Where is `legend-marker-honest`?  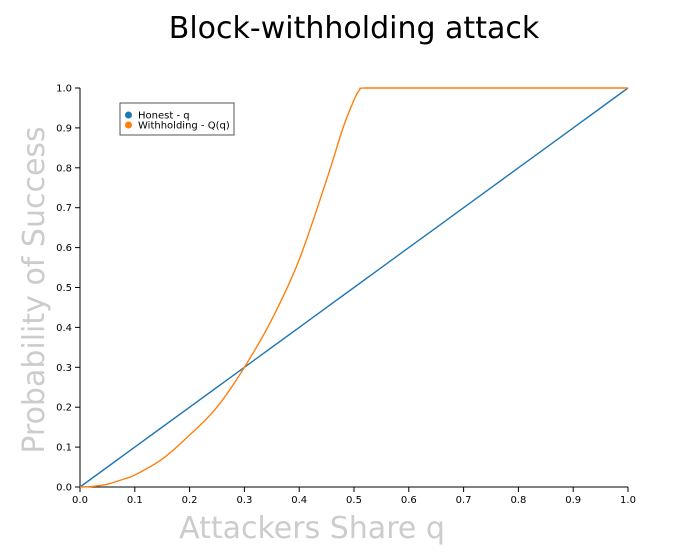 legend-marker-honest is located at coordinates (128, 115).